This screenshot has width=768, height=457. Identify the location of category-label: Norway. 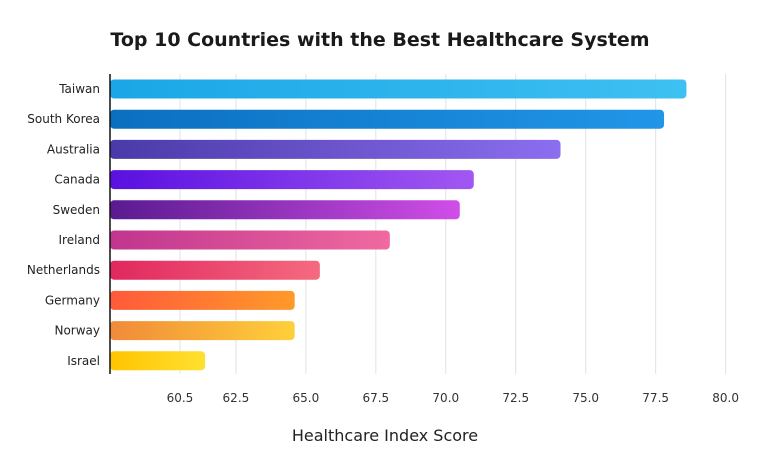
(77, 331).